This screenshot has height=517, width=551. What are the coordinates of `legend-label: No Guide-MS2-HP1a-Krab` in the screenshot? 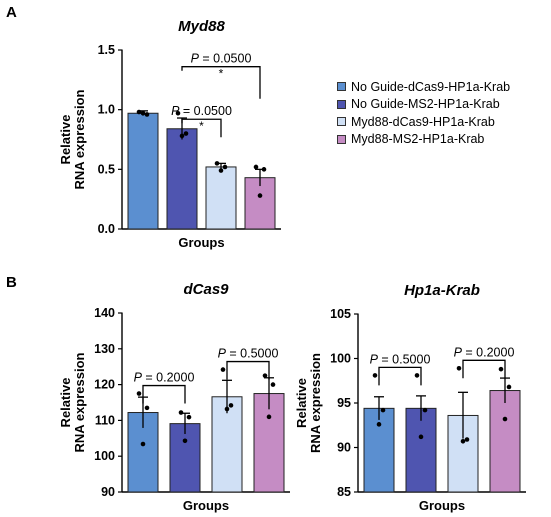 It's located at (425, 104).